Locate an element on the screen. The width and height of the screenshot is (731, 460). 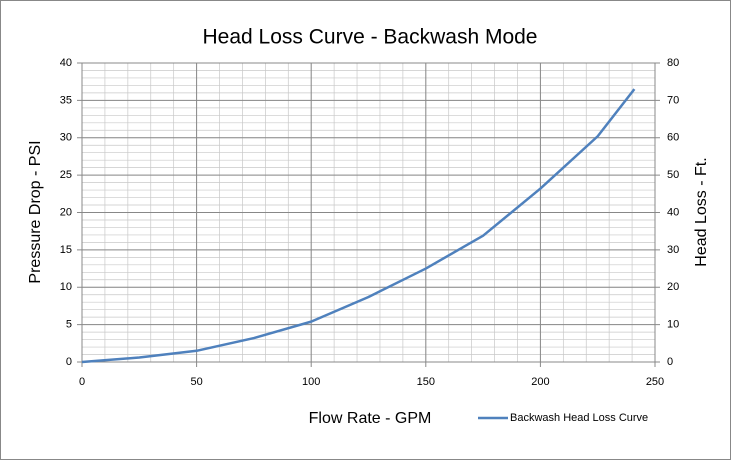
y-tick-label: 10 is located at coordinates (66, 287).